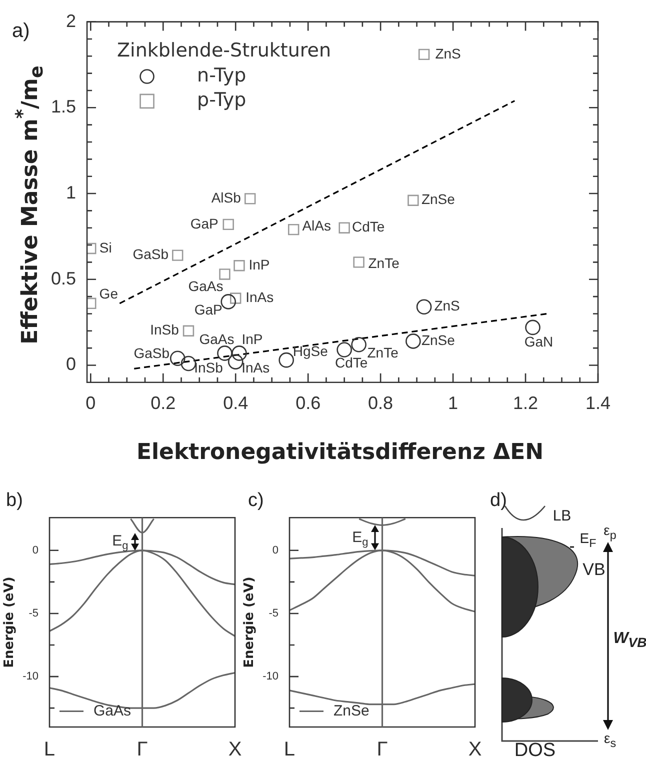  What do you see at coordinates (316, 225) in the screenshot?
I see `annotation: AlAs` at bounding box center [316, 225].